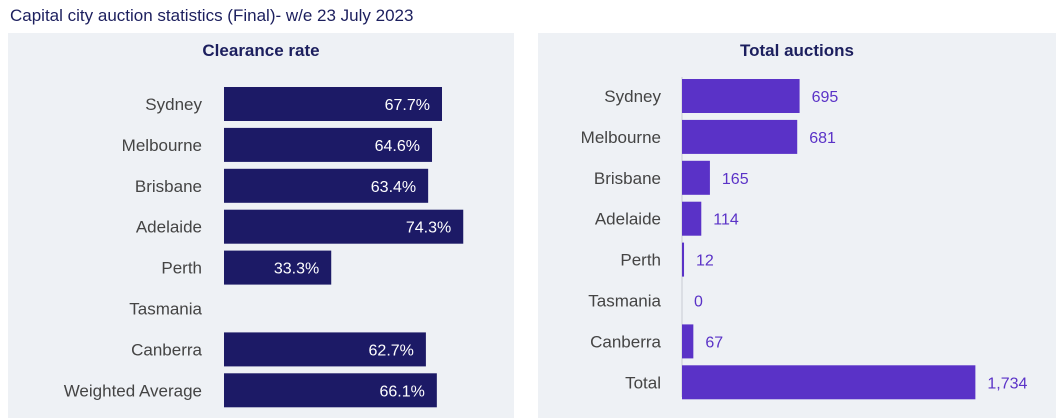  What do you see at coordinates (391, 350) in the screenshot?
I see `clearance-rate-value-label-canberra: 62.7%` at bounding box center [391, 350].